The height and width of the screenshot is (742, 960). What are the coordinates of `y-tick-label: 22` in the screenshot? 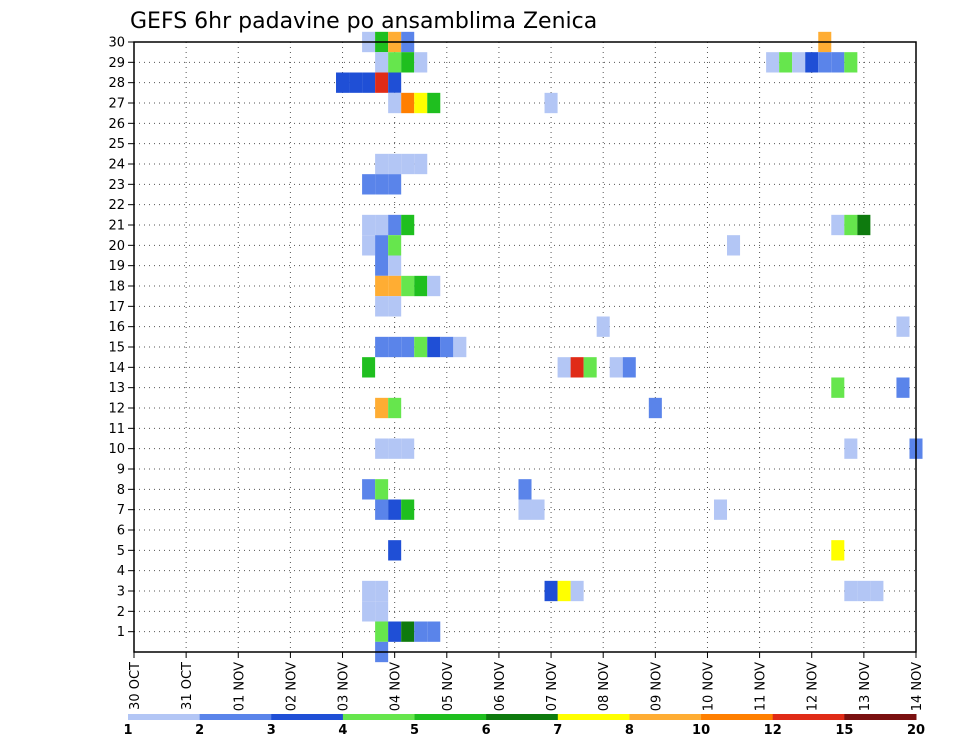 It's located at (116, 205).